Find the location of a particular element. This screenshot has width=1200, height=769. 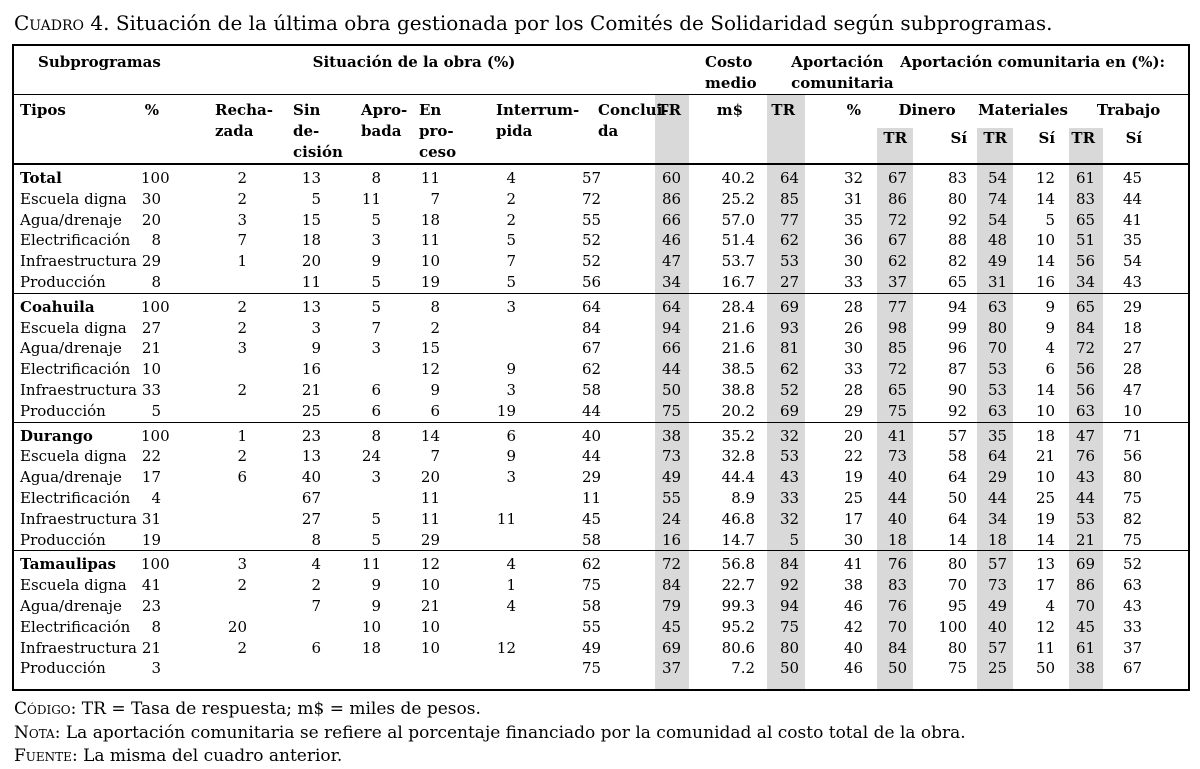

cell: 32.8 is located at coordinates (738, 456).